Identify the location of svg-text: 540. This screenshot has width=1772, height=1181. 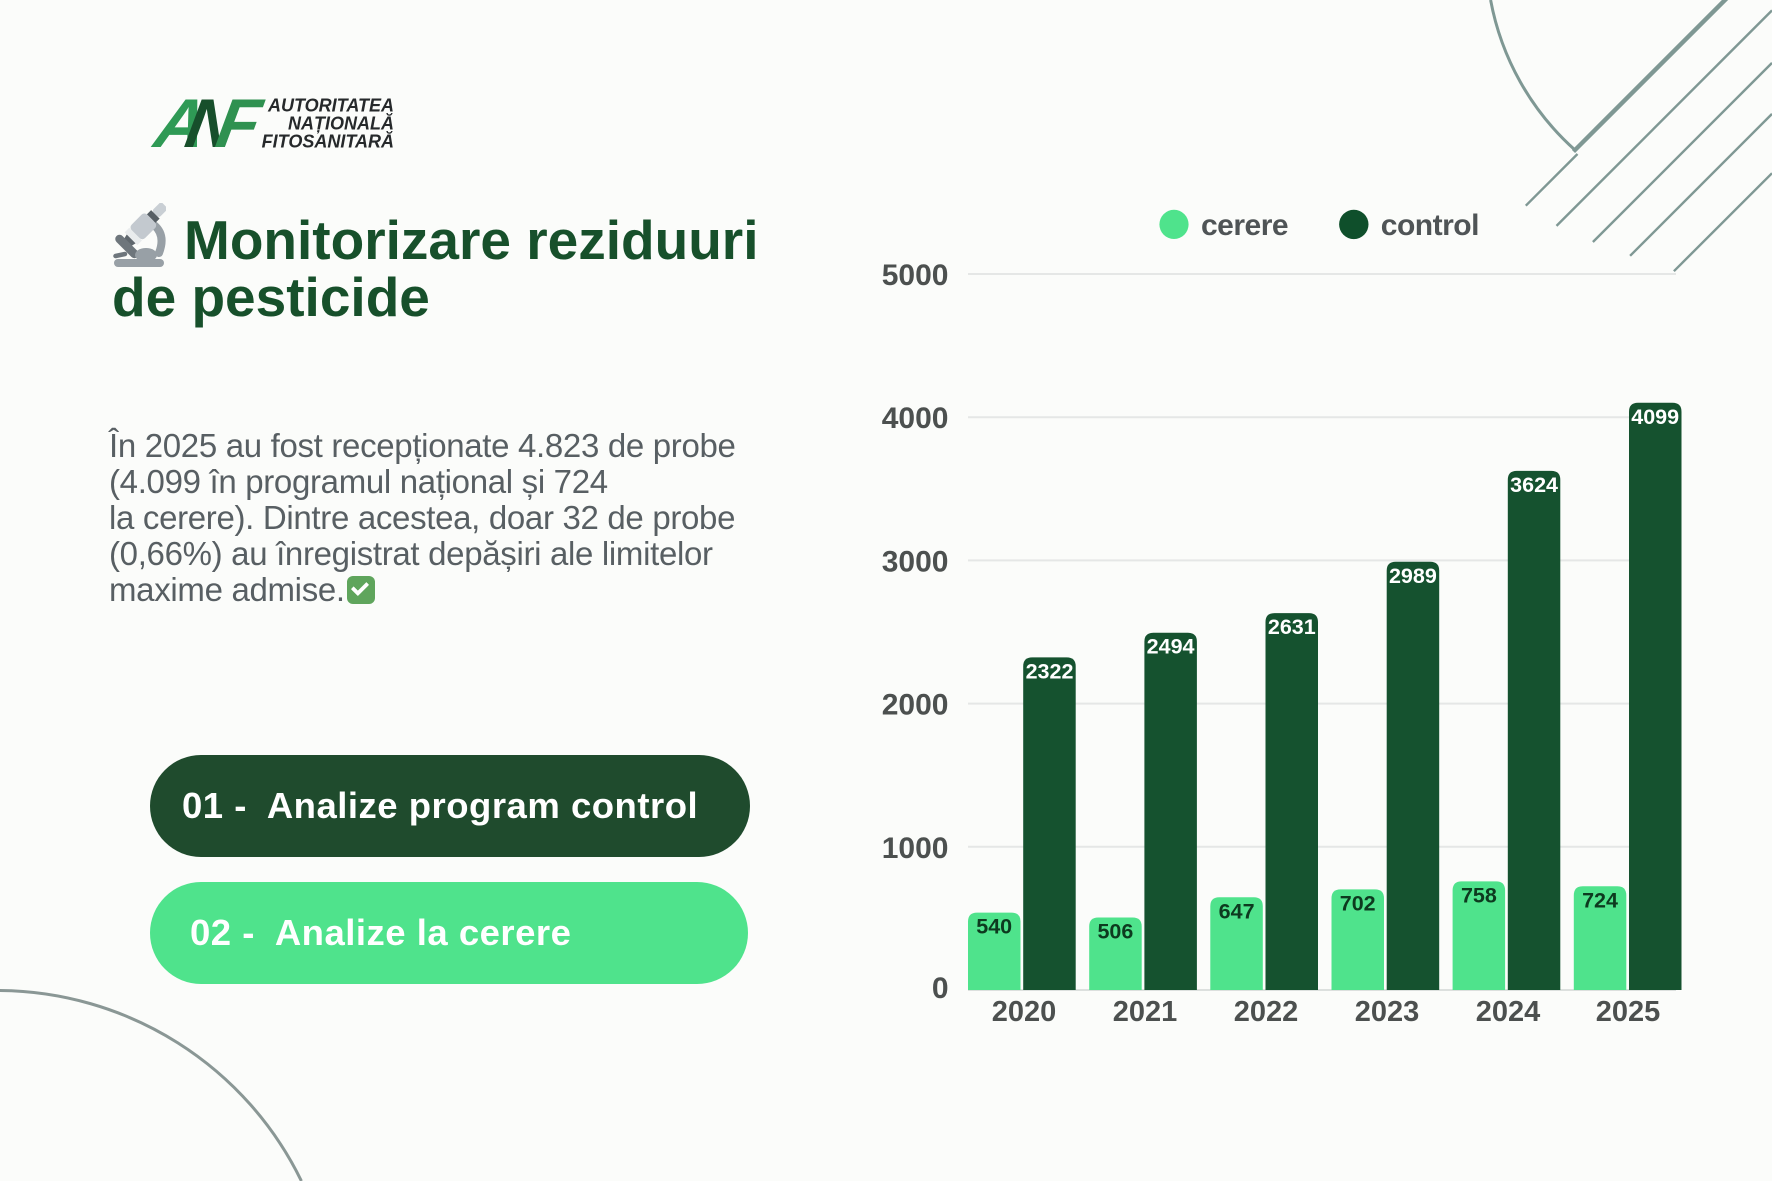
(994, 927).